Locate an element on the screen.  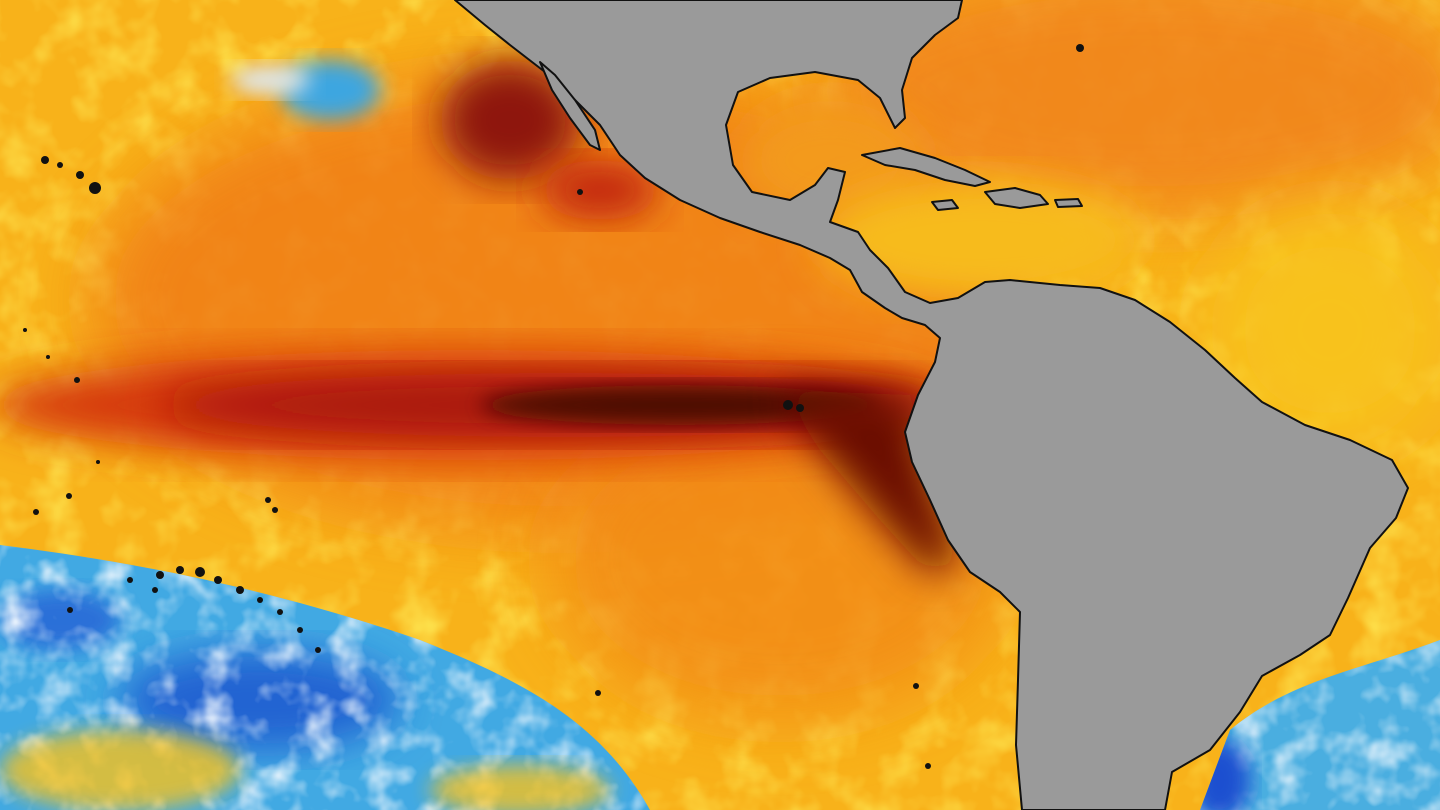
jamaica is located at coordinates (945, 205).